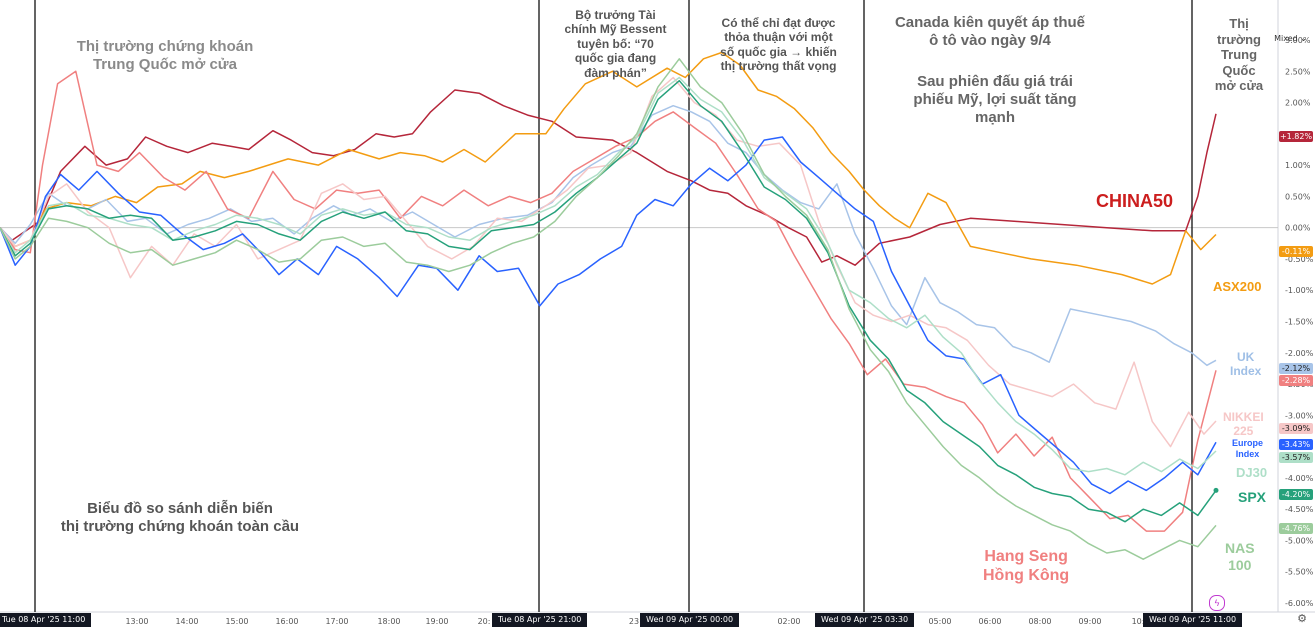 This screenshot has width=1315, height=627. What do you see at coordinates (286, 621) in the screenshot?
I see `x-tick-label: 16:00` at bounding box center [286, 621].